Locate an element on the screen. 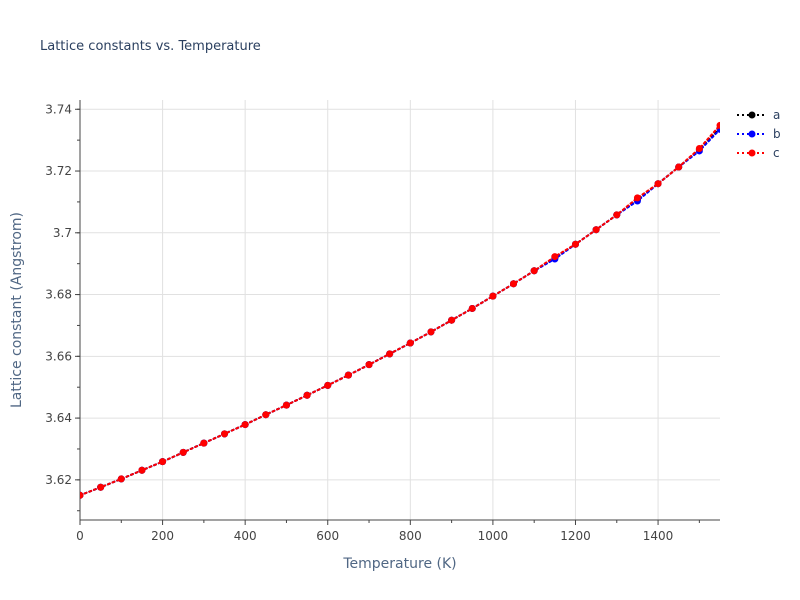 Image resolution: width=800 pixels, height=600 pixels. x-tick-label: 600 is located at coordinates (327, 536).